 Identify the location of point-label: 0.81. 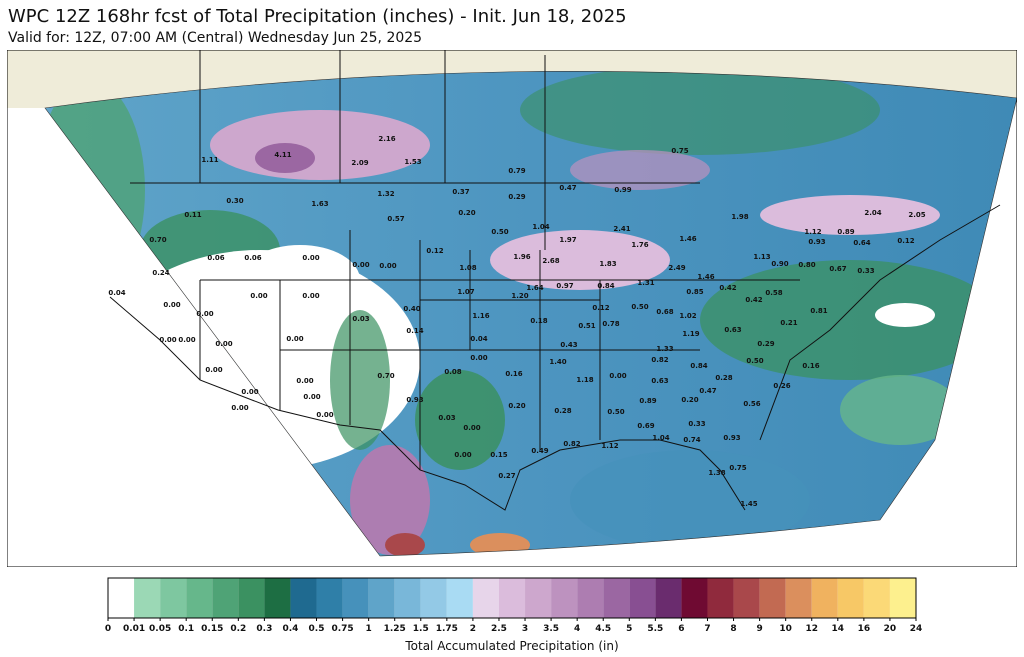
(818, 311).